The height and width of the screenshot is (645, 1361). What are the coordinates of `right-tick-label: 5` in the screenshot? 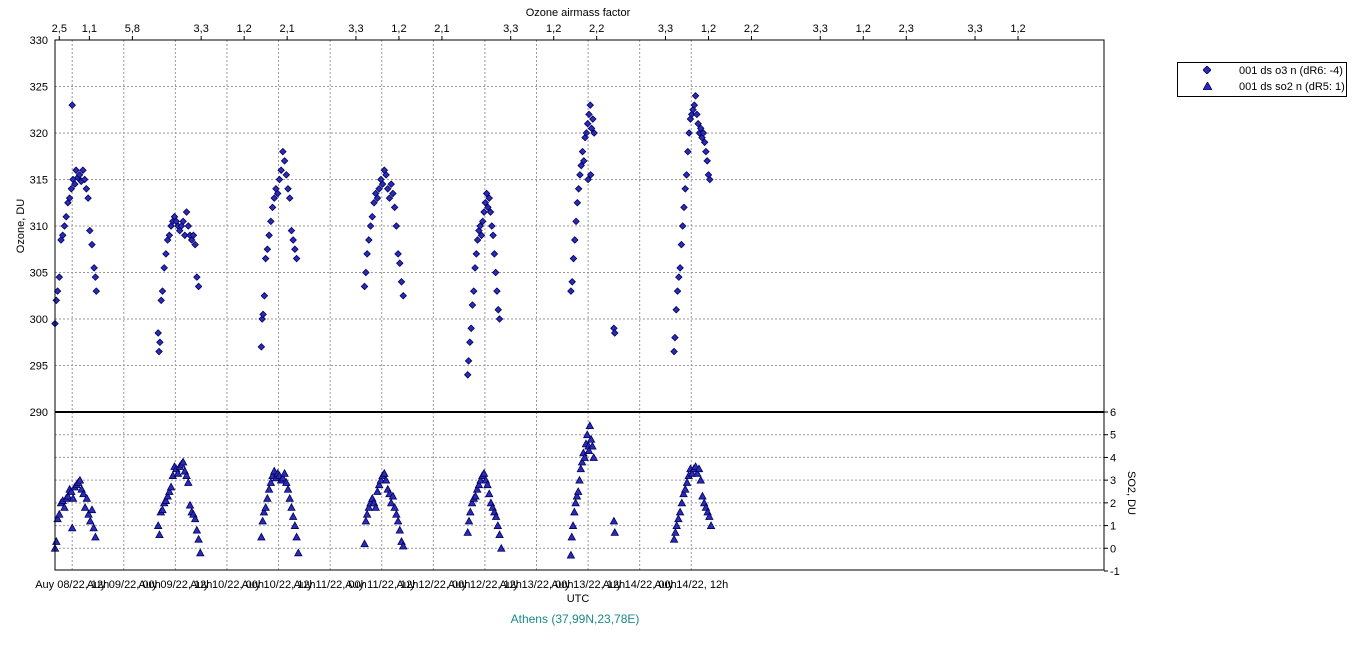 It's located at (1113, 436).